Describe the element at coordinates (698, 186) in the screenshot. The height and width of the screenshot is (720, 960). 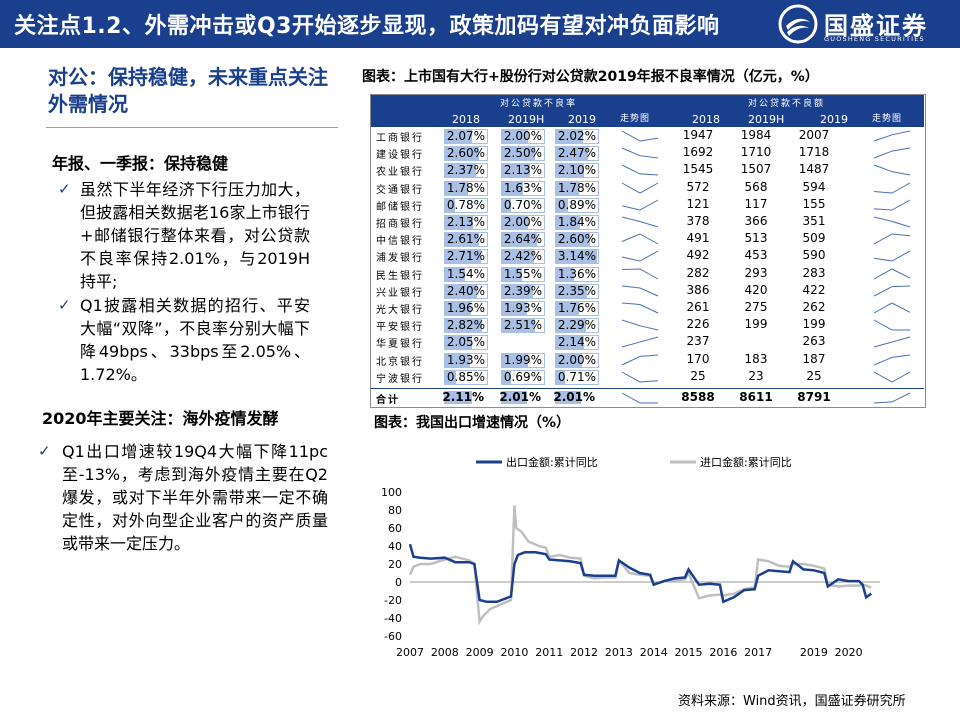
I see `amount-value: 572` at that location.